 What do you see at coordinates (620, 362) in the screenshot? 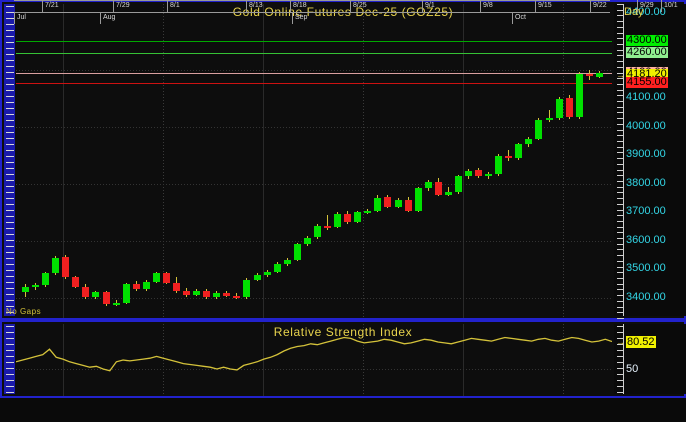
I see `rsi-axis-tick` at bounding box center [620, 362].